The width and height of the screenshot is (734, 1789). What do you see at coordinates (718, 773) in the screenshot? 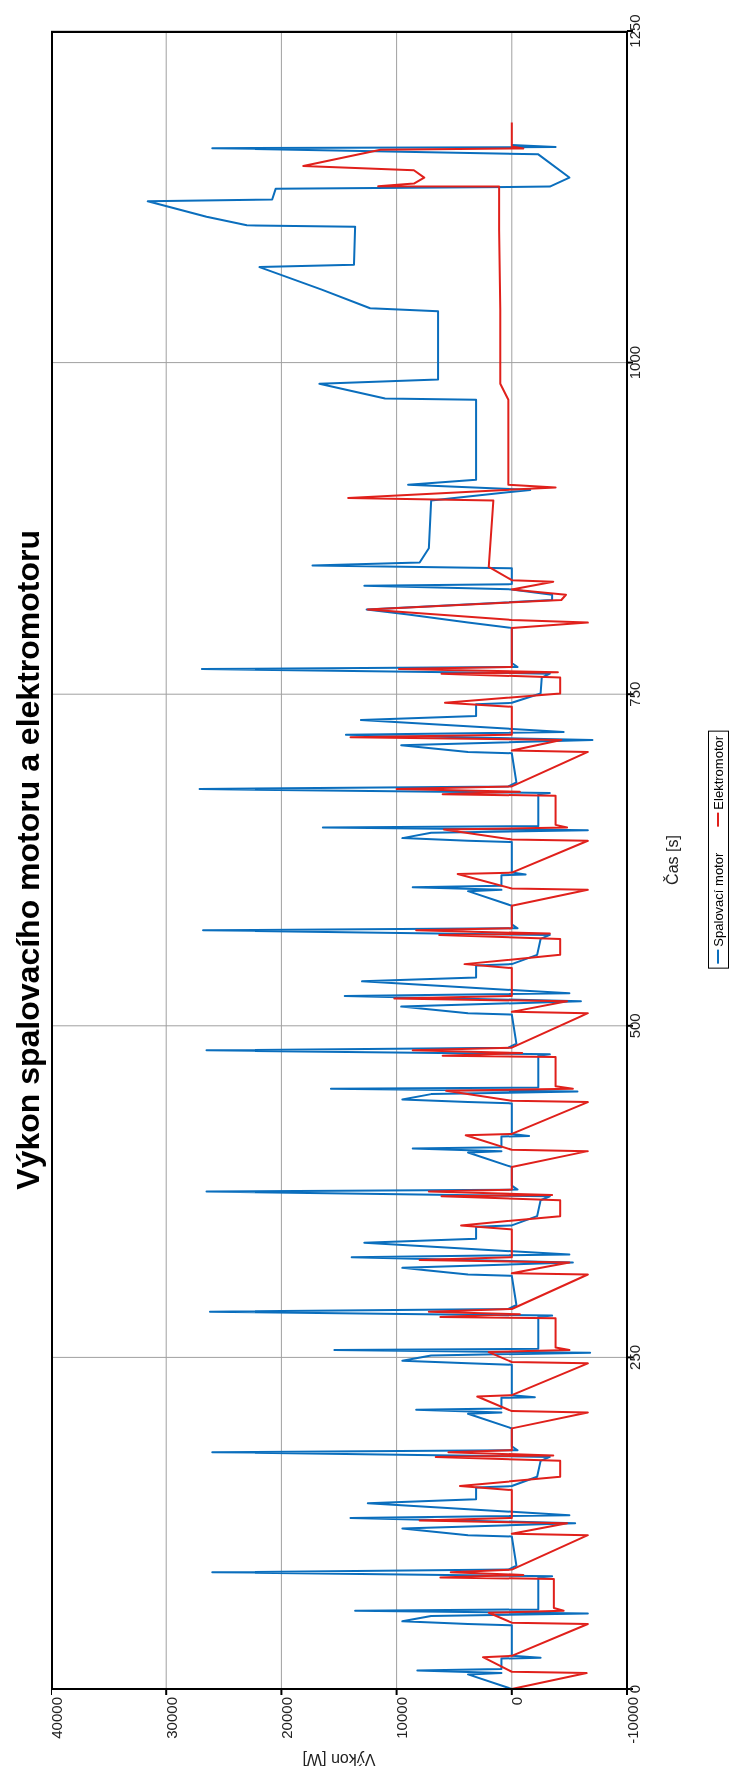
I see `text: Elektromotor` at bounding box center [718, 773].